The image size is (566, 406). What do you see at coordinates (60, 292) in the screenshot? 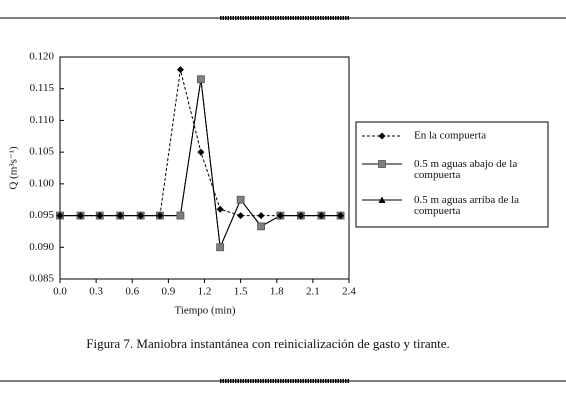
I see `x-tick-label: 0.0` at bounding box center [60, 292].